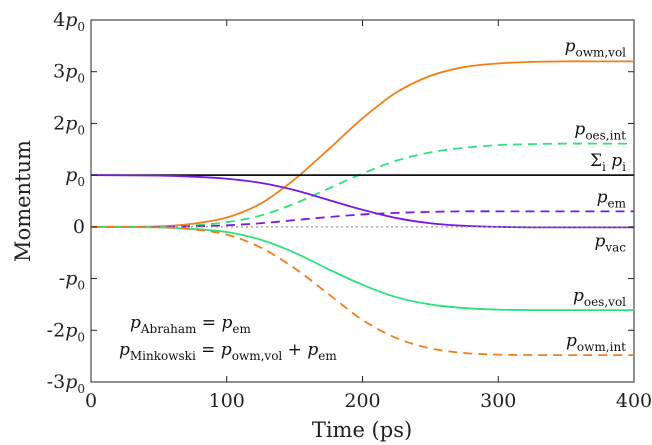 The height and width of the screenshot is (445, 652). What do you see at coordinates (227, 401) in the screenshot?
I see `x-tick-label: 100` at bounding box center [227, 401].